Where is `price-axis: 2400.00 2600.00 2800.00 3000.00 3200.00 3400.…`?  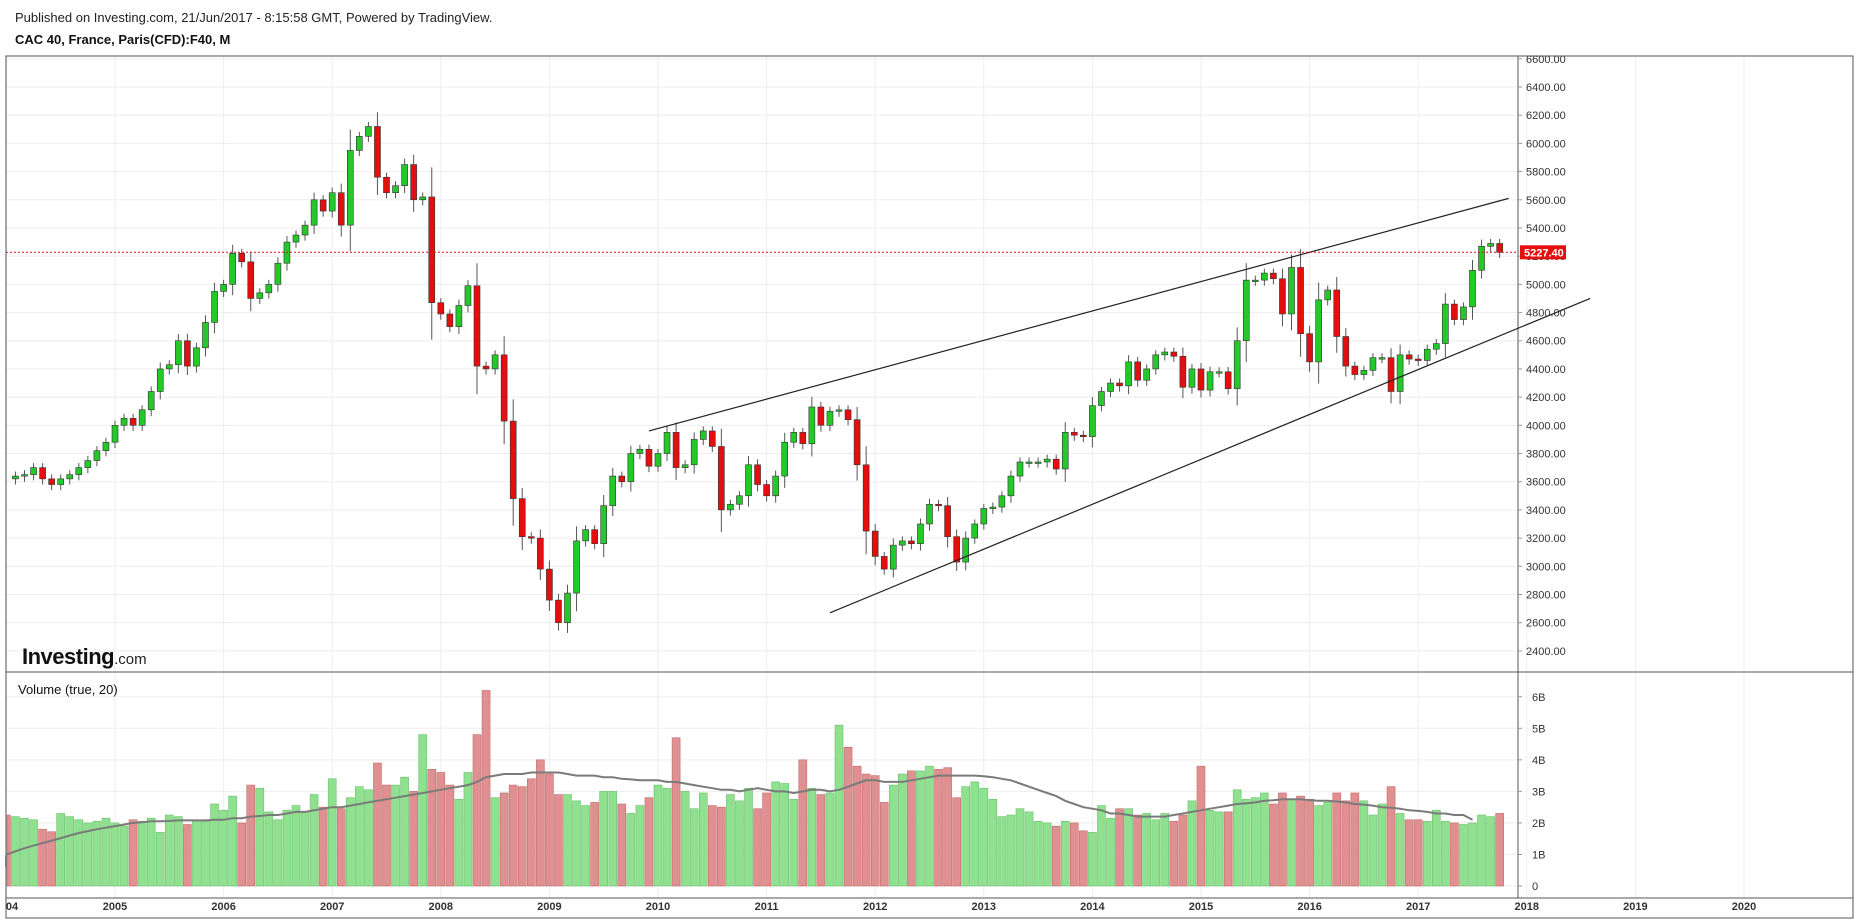 price-axis: 2400.00 2600.00 2800.00 3000.00 3200.00 3400.… is located at coordinates (1542, 356).